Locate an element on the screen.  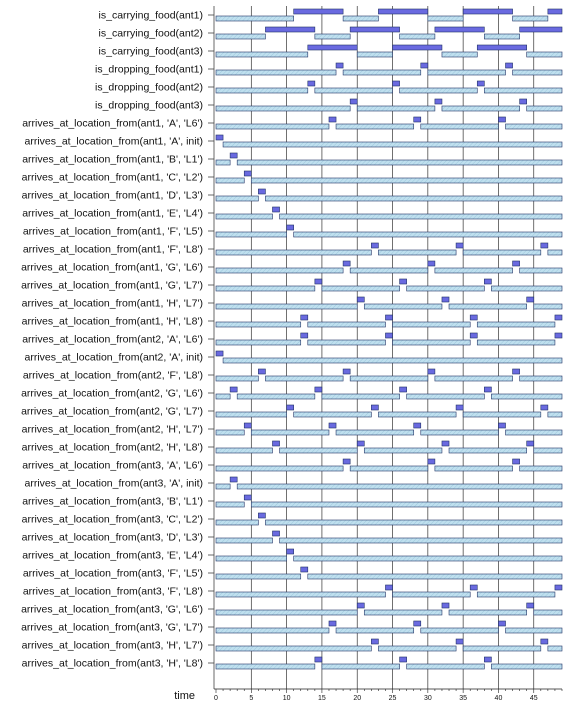
row-label: is_dropping_food(ant2) is located at coordinates (149, 88).